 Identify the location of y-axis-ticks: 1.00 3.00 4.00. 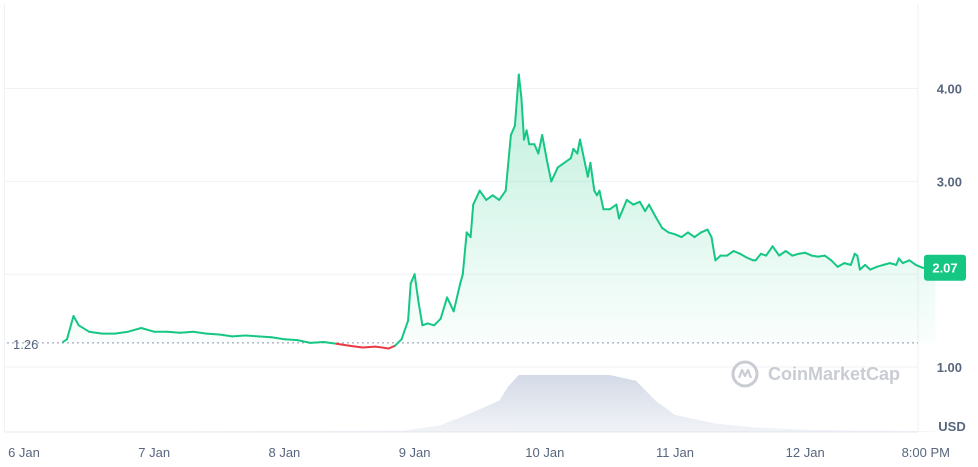
(949, 228).